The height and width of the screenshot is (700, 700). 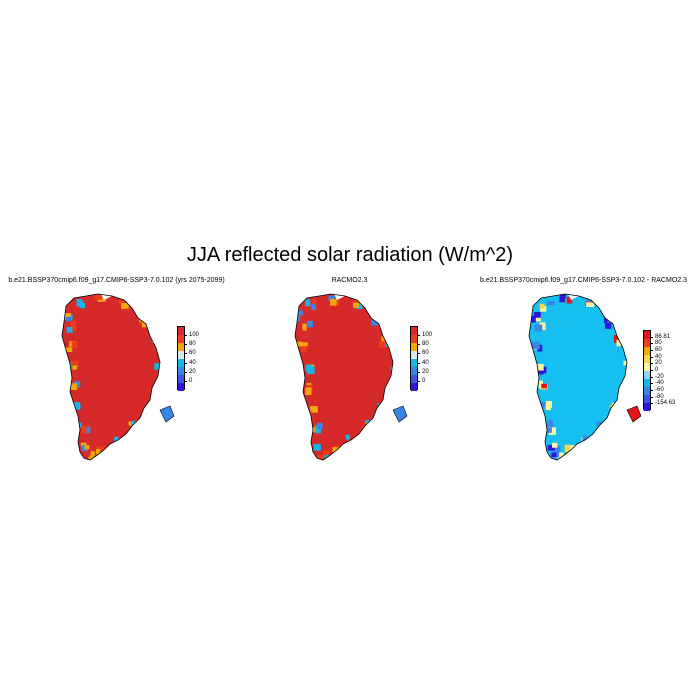 What do you see at coordinates (659, 390) in the screenshot?
I see `colorbar-tick-label: -60` at bounding box center [659, 390].